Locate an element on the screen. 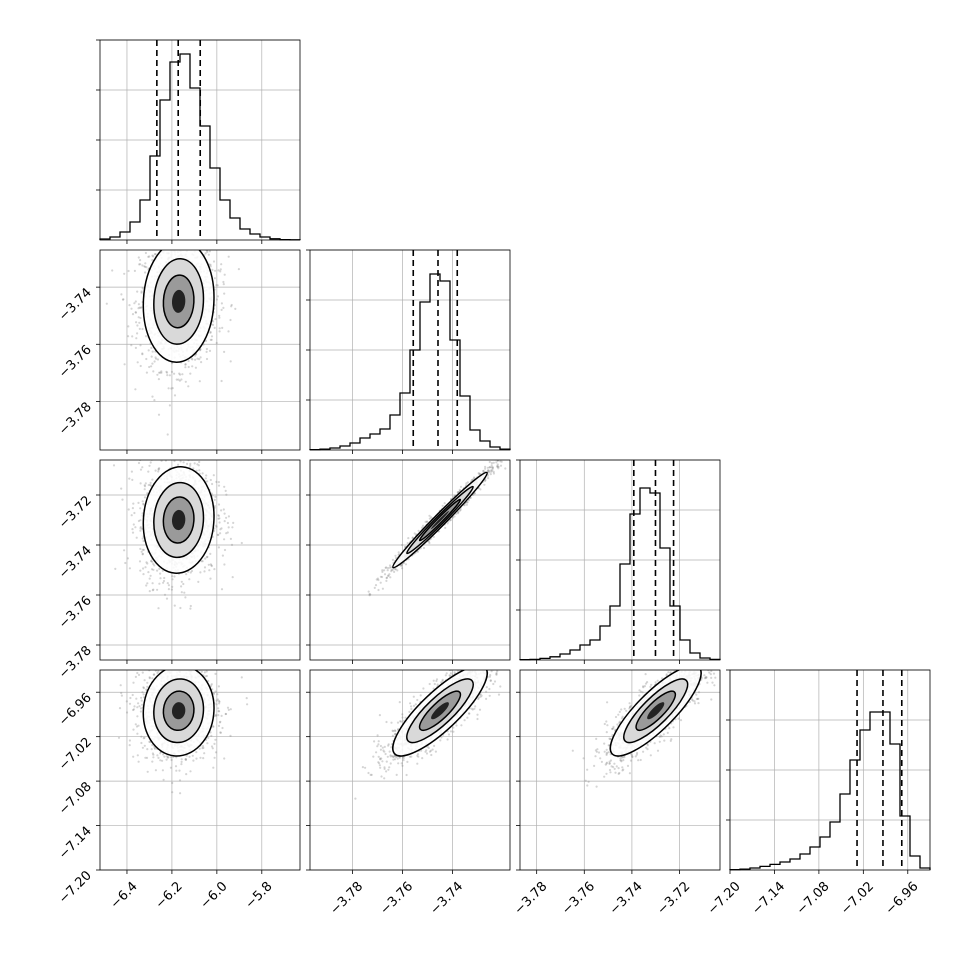 The height and width of the screenshot is (970, 970). x-tick-label: −6.0 is located at coordinates (214, 895).